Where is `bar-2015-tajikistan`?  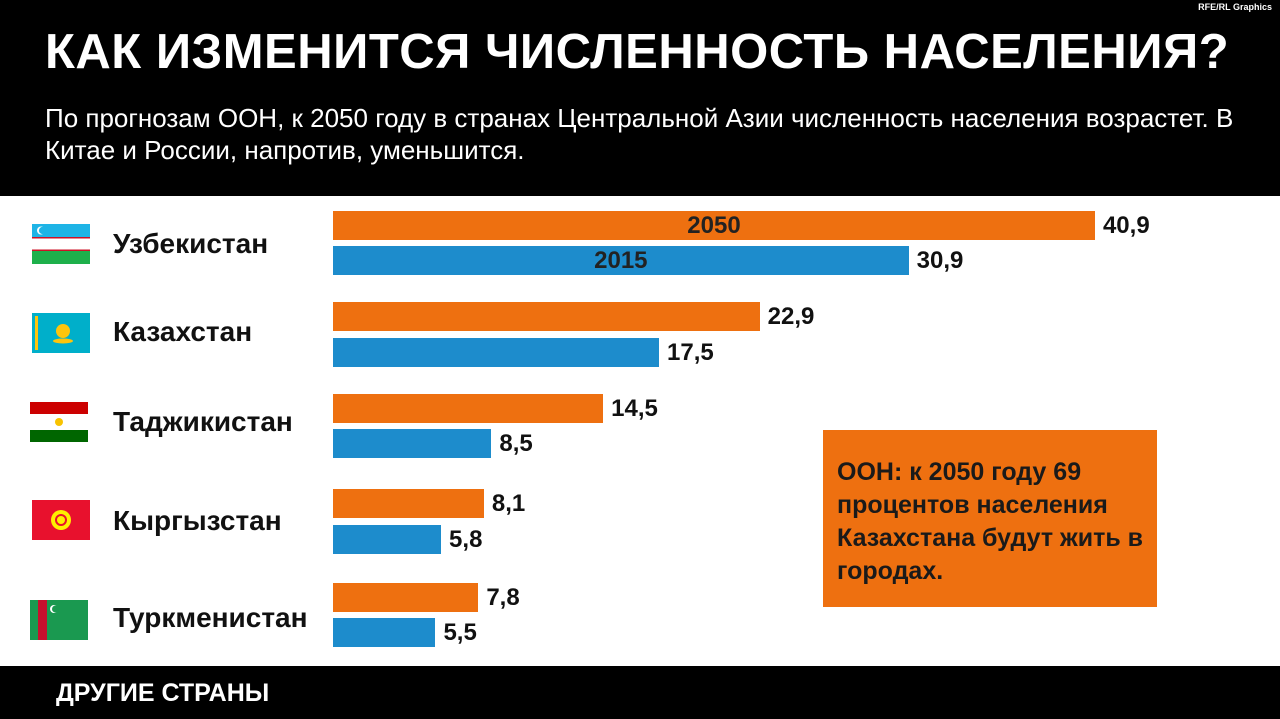 bar-2015-tajikistan is located at coordinates (412, 443).